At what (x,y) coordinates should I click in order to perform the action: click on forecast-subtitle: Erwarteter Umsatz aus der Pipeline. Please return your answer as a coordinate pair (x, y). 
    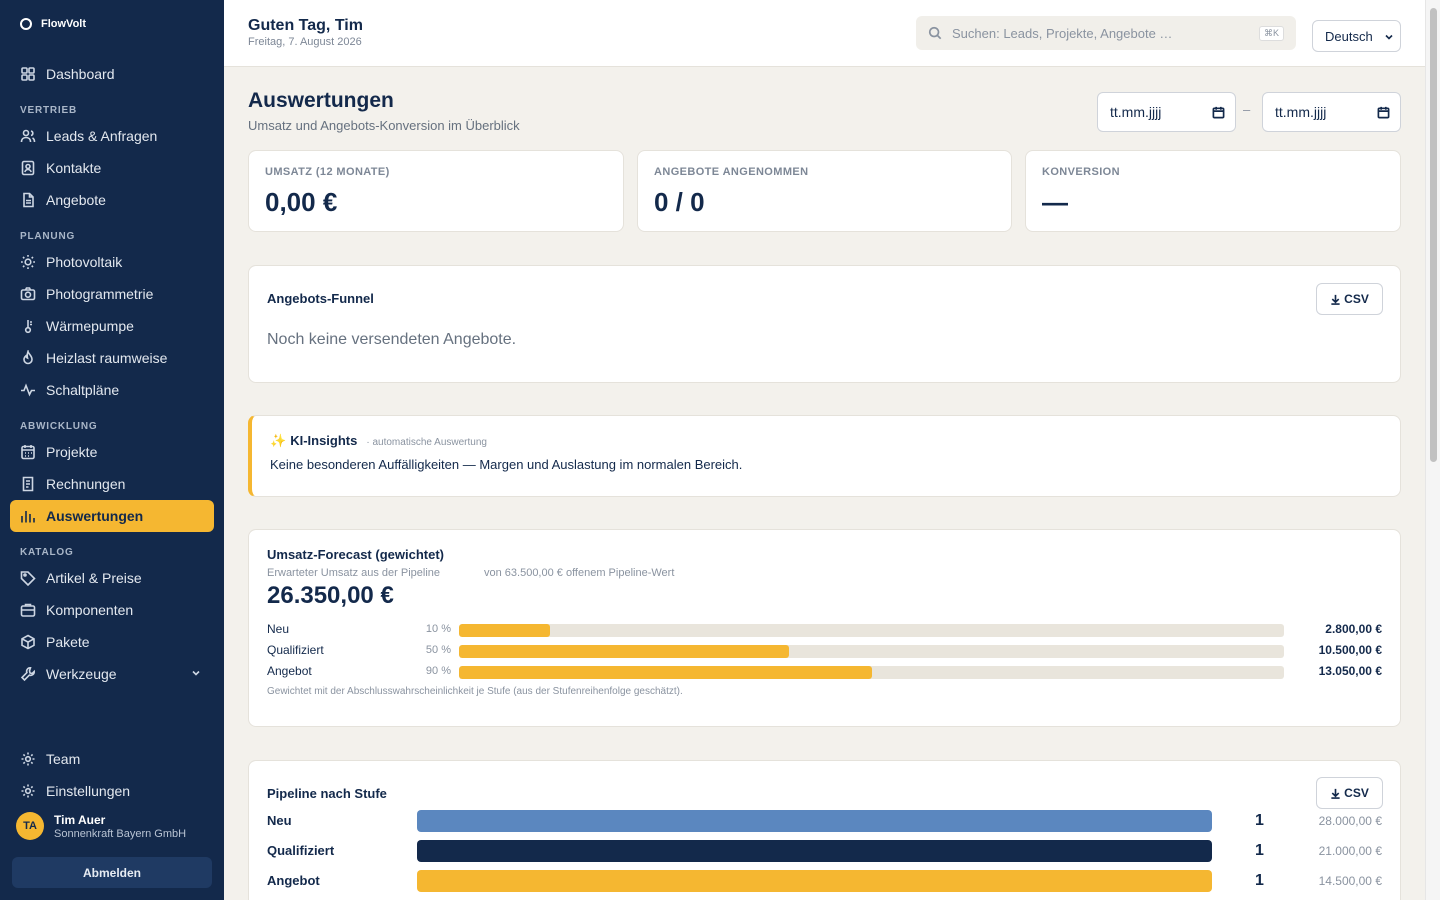
    Looking at the image, I should click on (354, 573).